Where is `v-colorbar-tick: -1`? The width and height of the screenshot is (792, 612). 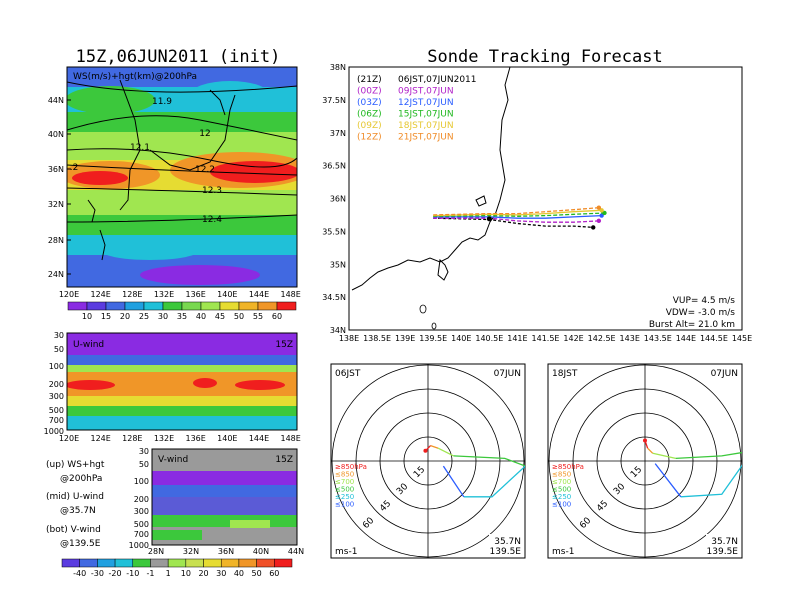
v-colorbar-tick: -1 is located at coordinates (150, 573).